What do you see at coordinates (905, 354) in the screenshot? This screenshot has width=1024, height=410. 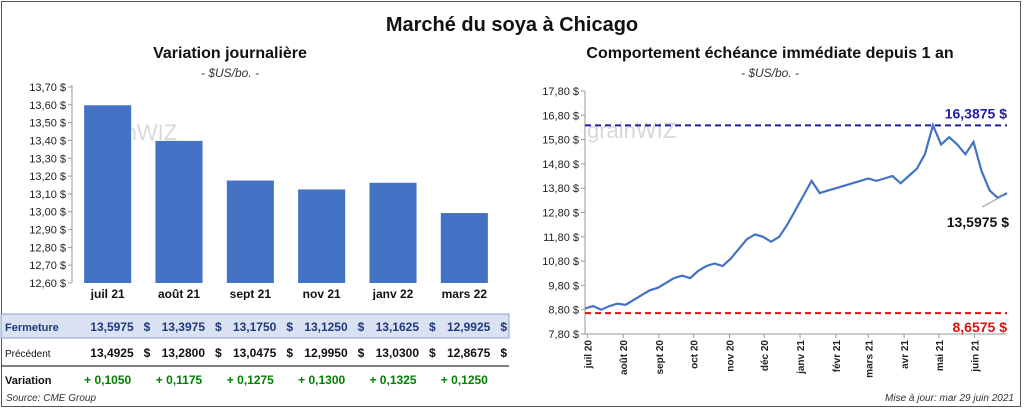 I see `x-tick-label: avr 21` at bounding box center [905, 354].